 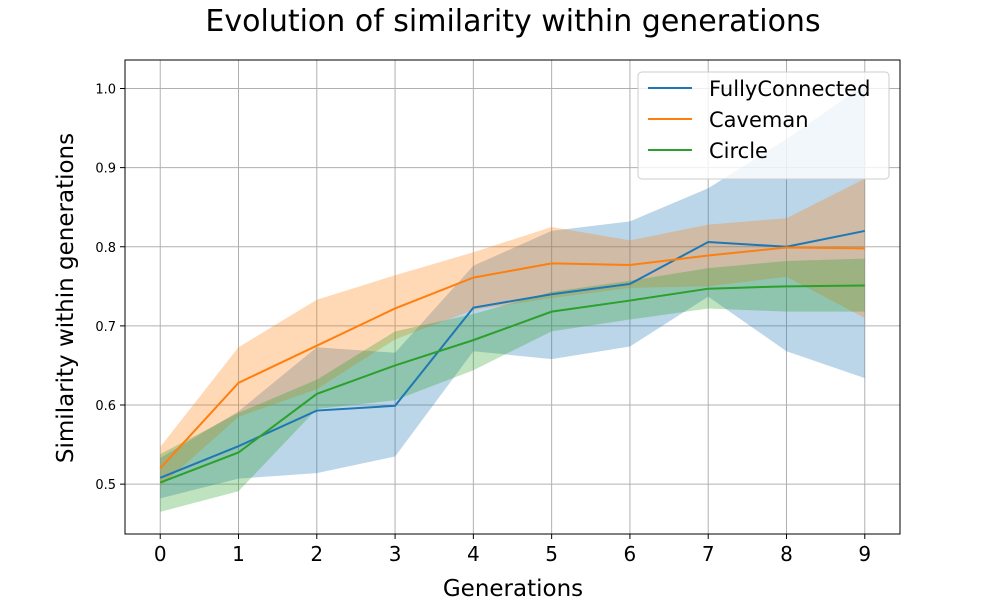 What do you see at coordinates (759, 120) in the screenshot?
I see `legend-label: Caveman` at bounding box center [759, 120].